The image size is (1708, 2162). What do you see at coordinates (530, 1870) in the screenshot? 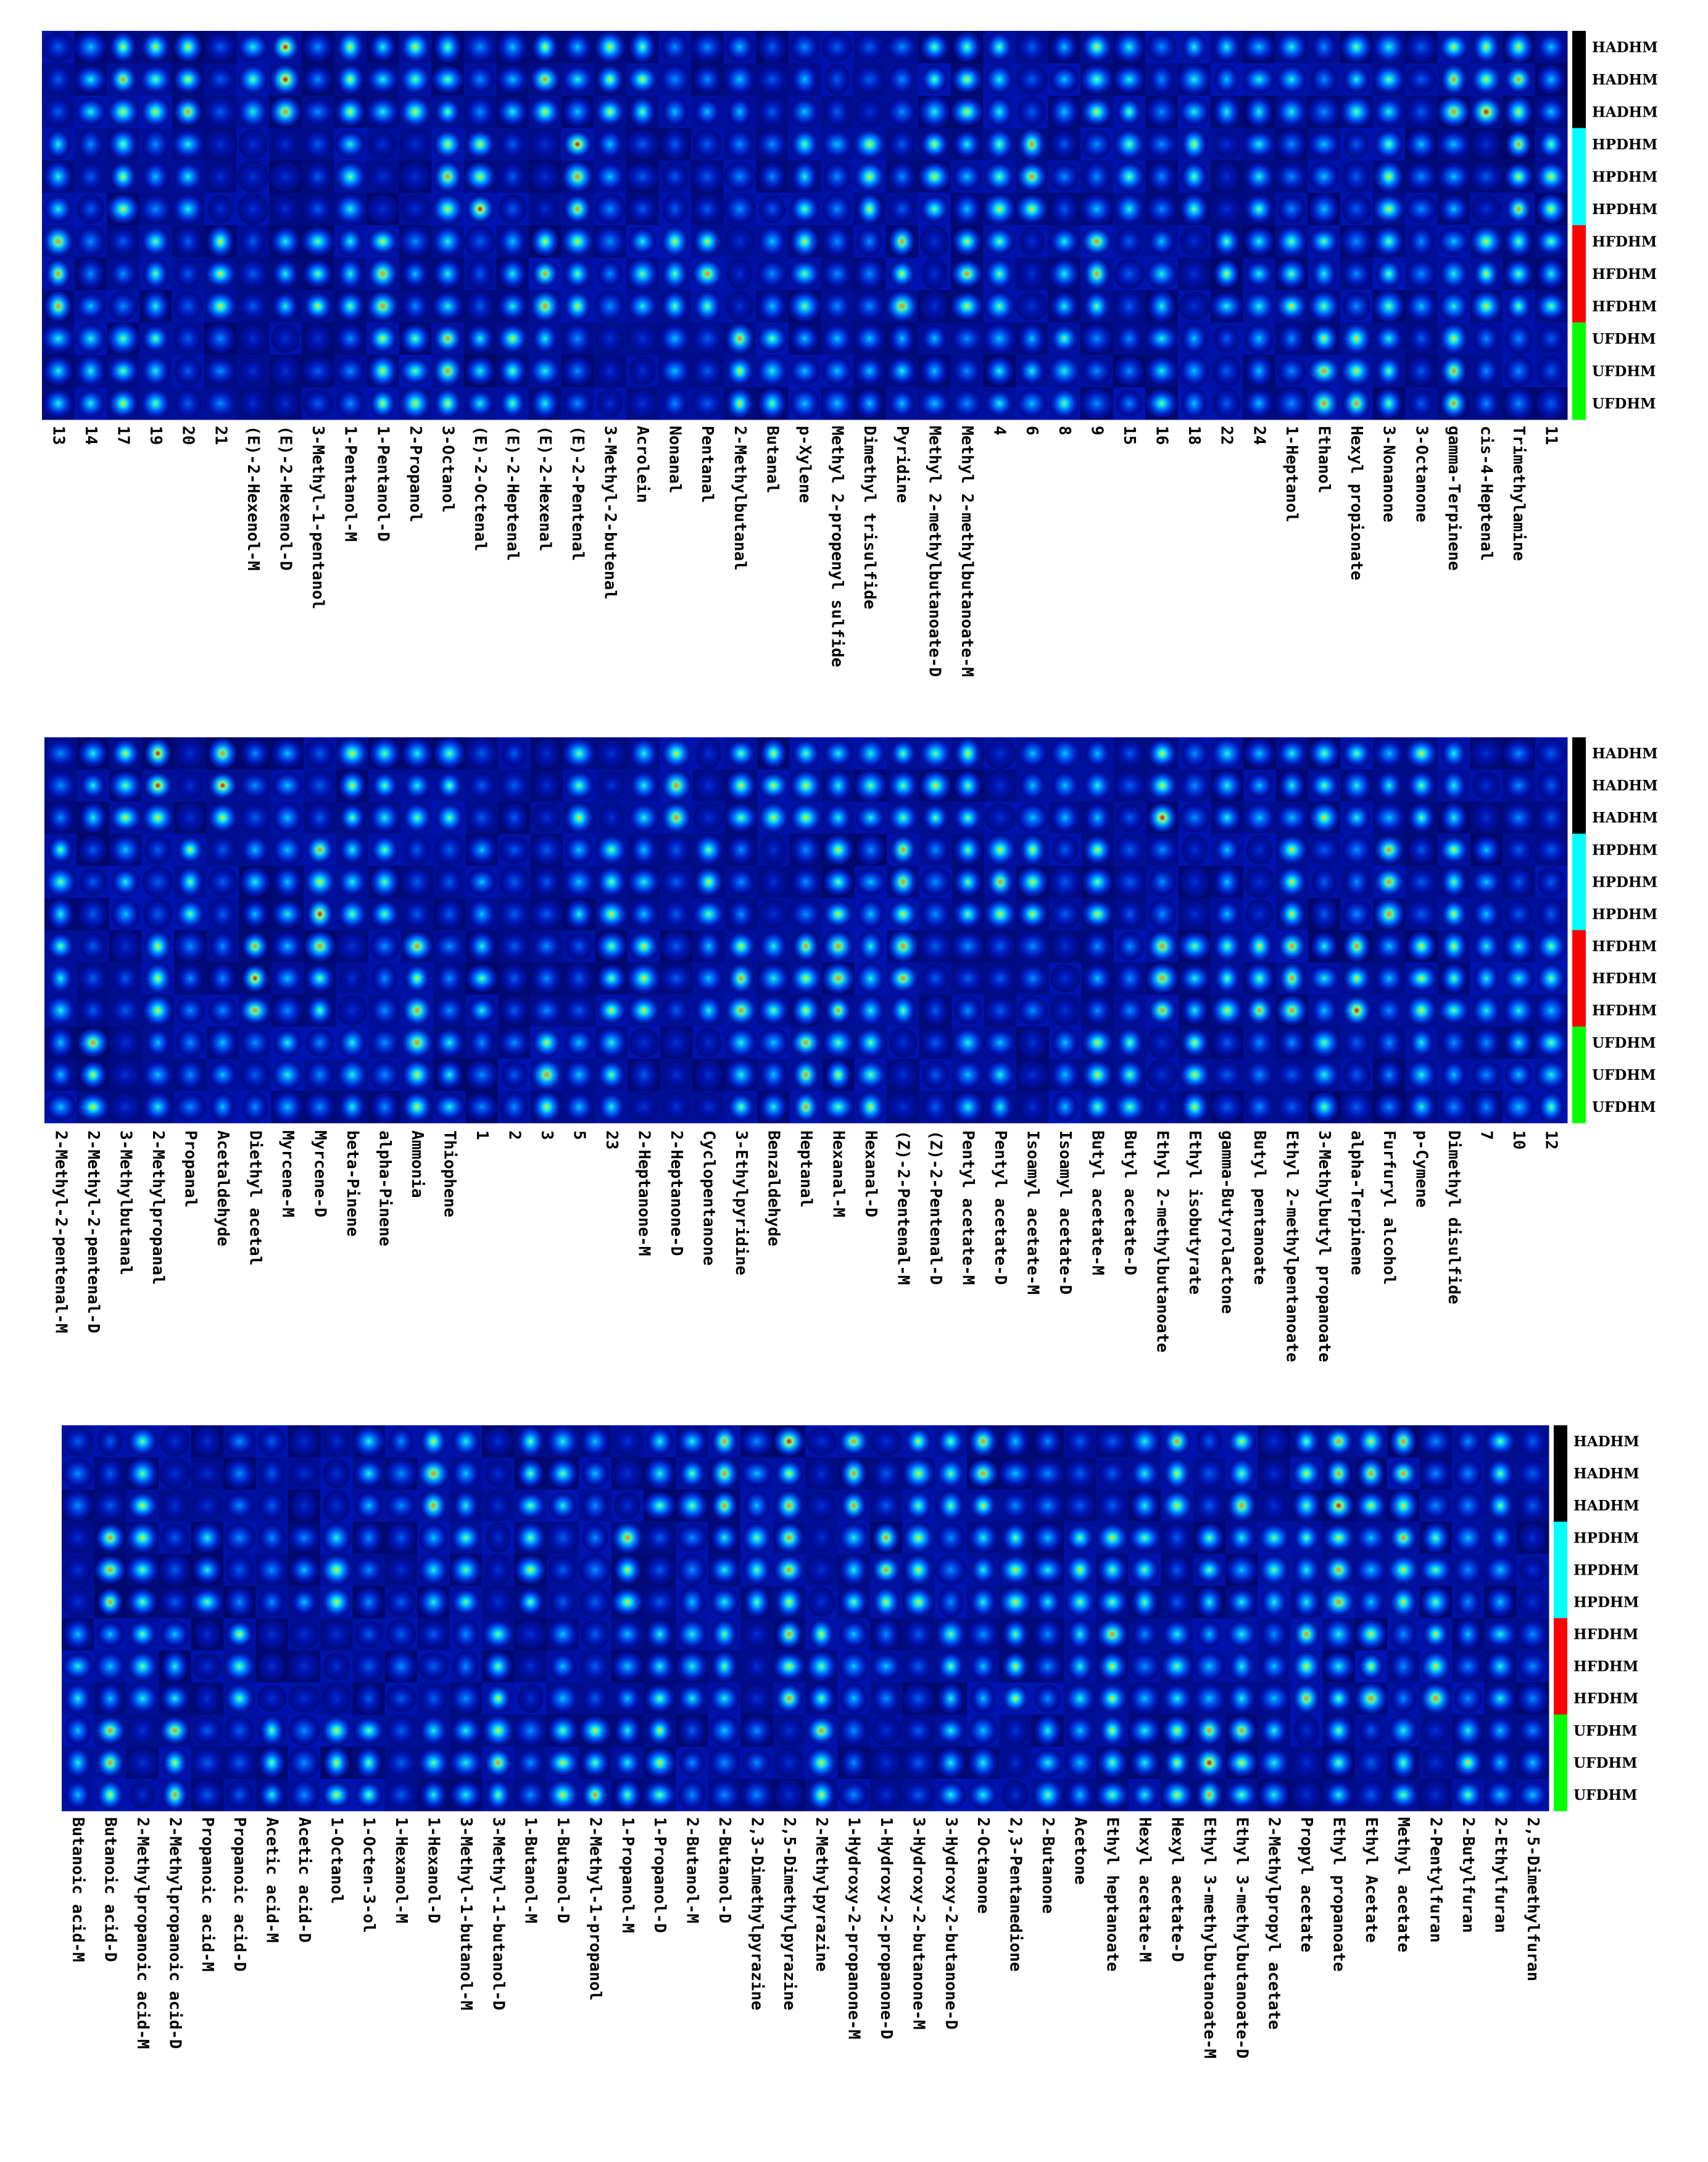
I see `column-label: 1-Butanol-M` at bounding box center [530, 1870].